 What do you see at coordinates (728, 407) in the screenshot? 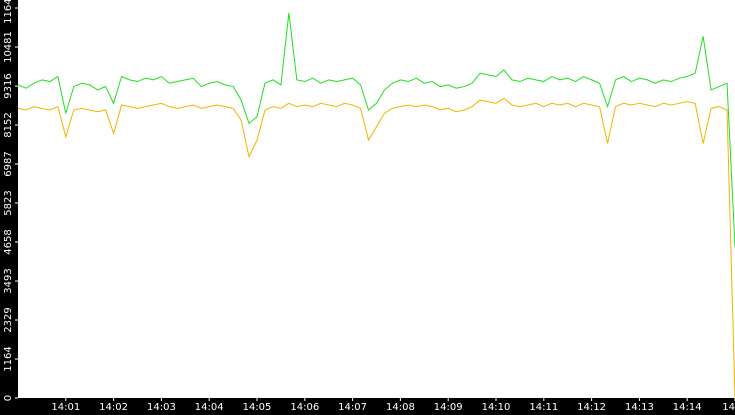
I see `x-tick-label: 14` at bounding box center [728, 407].